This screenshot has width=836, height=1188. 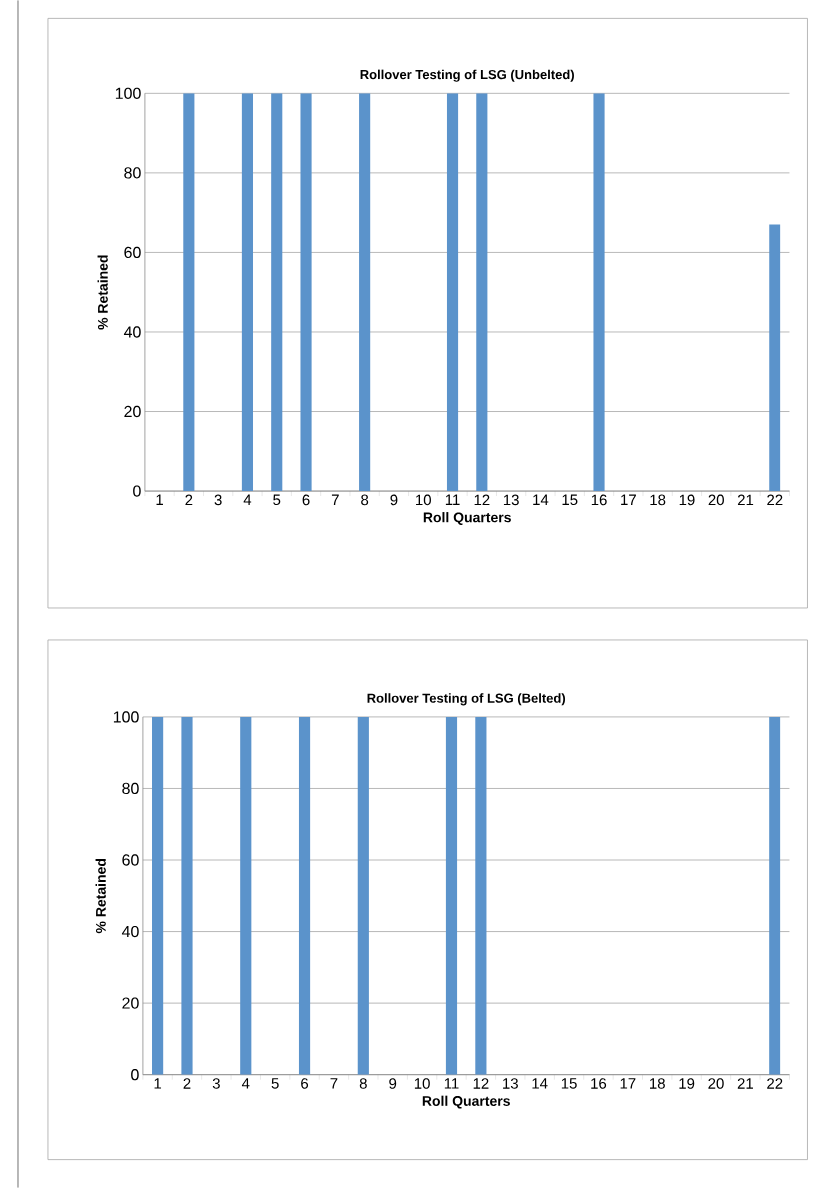 What do you see at coordinates (467, 75) in the screenshot?
I see `chart-title: Rollover Testing of LSG (Unbelted)` at bounding box center [467, 75].